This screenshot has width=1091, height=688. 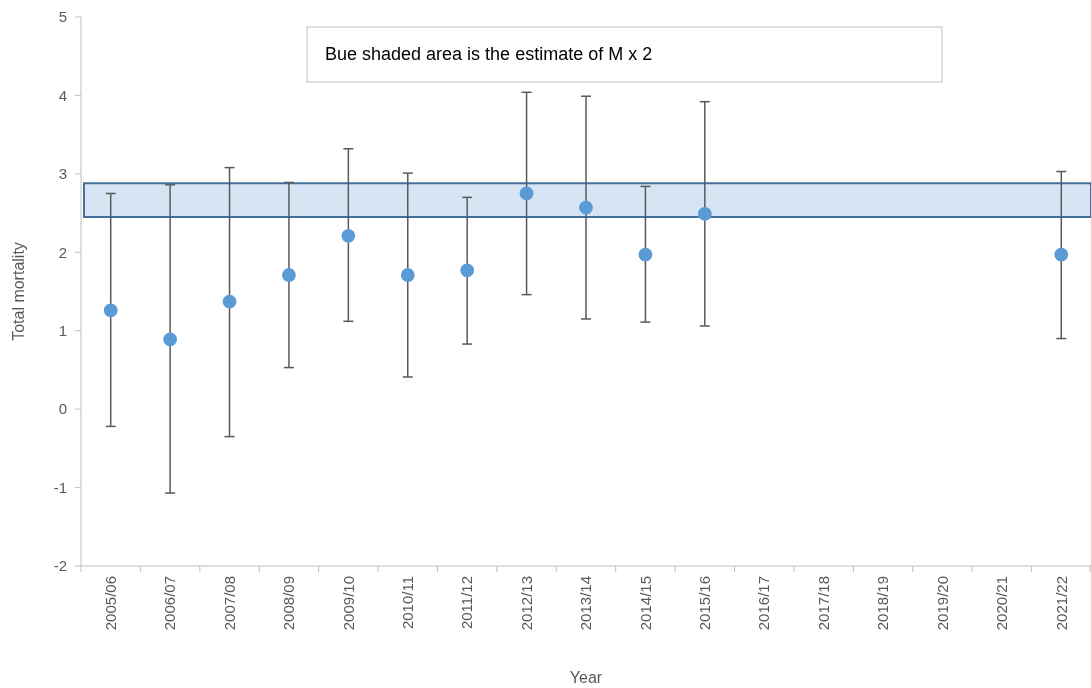 I want to click on x-tick-label: 2021/22, so click(x=1061, y=603).